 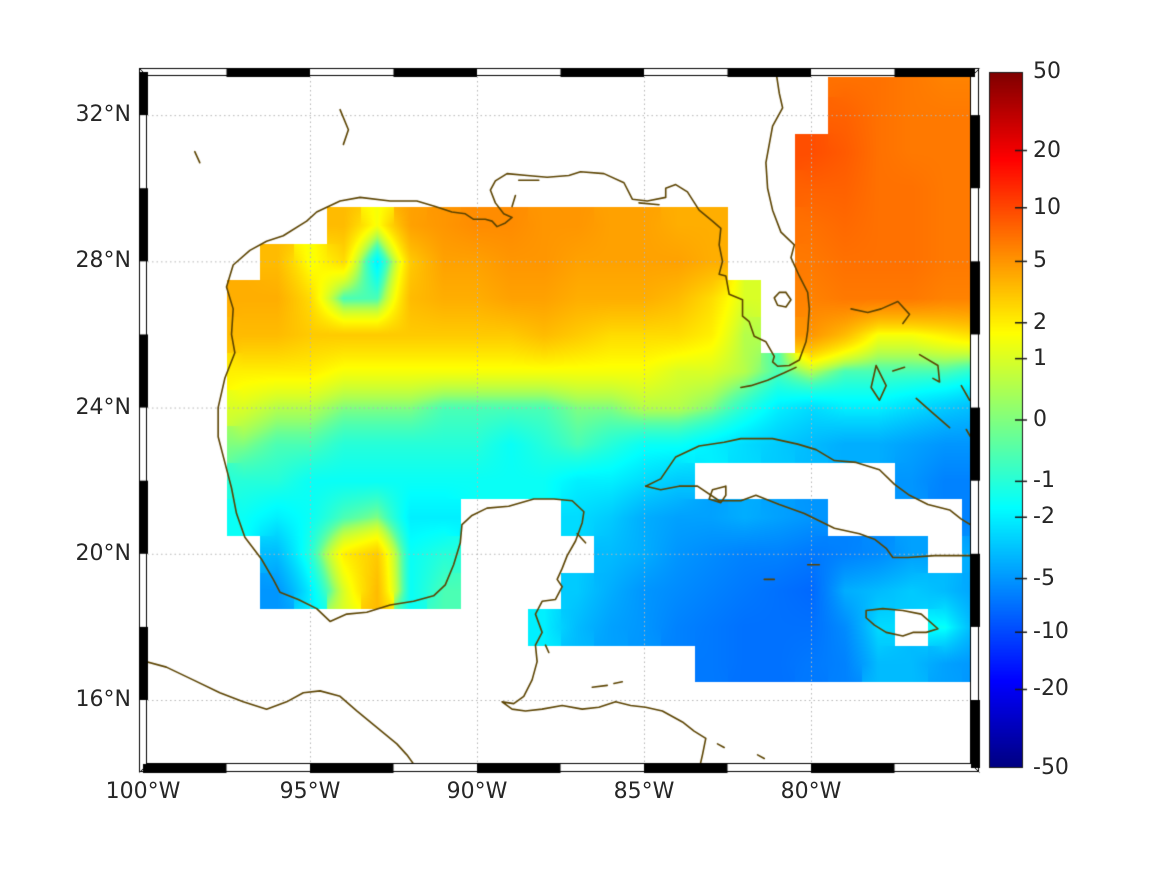 What do you see at coordinates (1040, 358) in the screenshot?
I see `colorbar-tick-label: 1` at bounding box center [1040, 358].